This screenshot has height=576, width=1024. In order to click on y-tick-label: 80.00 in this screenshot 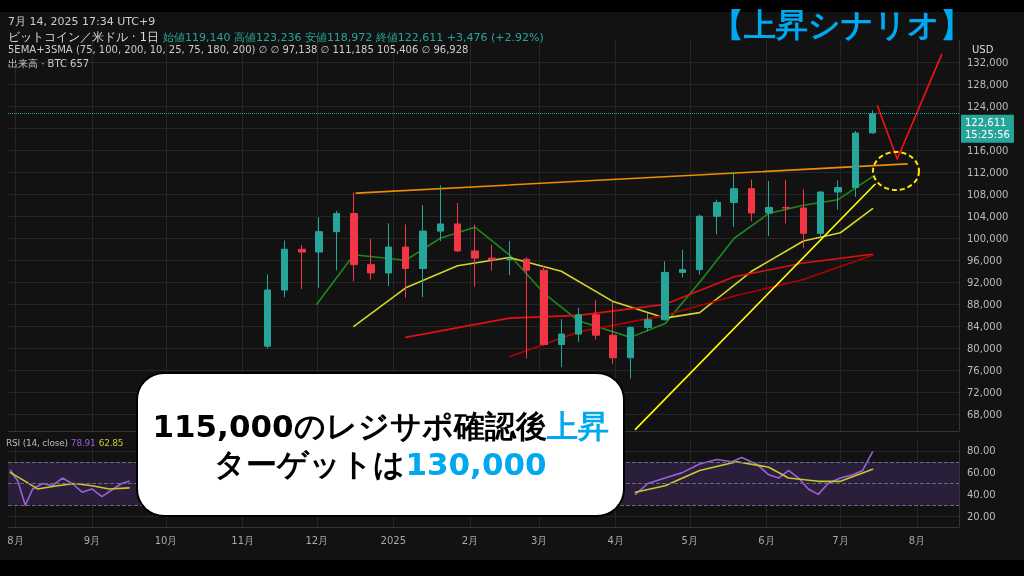, I will do `click(981, 451)`.